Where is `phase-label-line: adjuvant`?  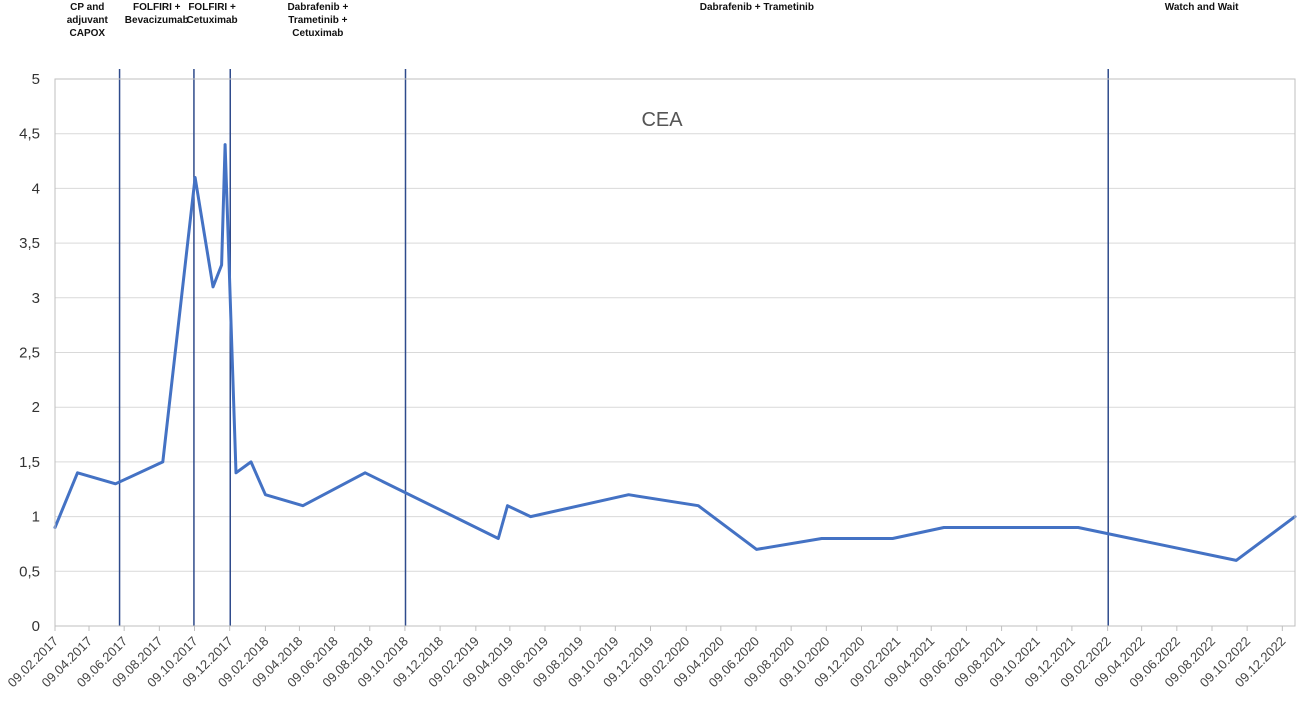
phase-label-line: adjuvant is located at coordinates (88, 20).